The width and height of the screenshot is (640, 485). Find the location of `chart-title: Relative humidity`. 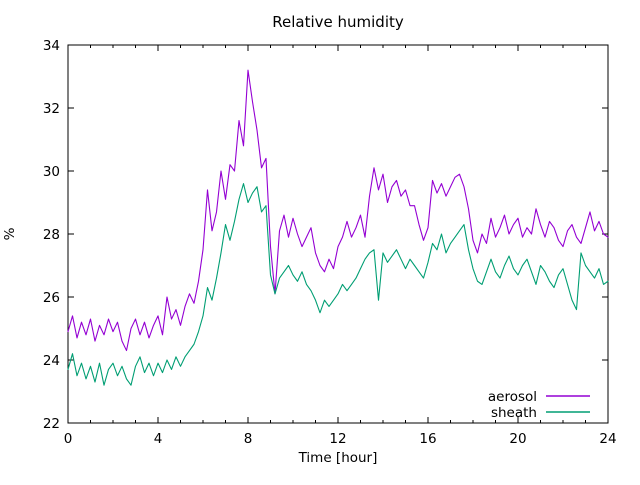

chart-title: Relative humidity is located at coordinates (338, 22).